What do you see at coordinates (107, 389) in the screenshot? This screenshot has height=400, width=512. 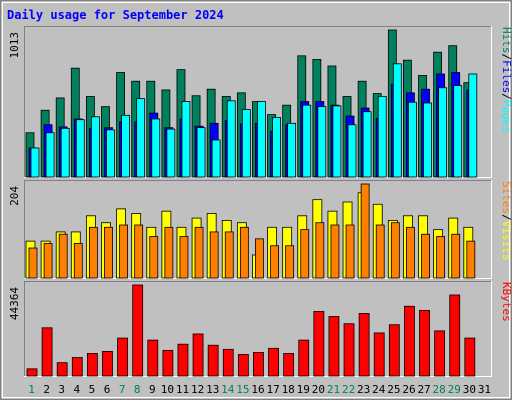 I see `day-label: 6` at bounding box center [107, 389].